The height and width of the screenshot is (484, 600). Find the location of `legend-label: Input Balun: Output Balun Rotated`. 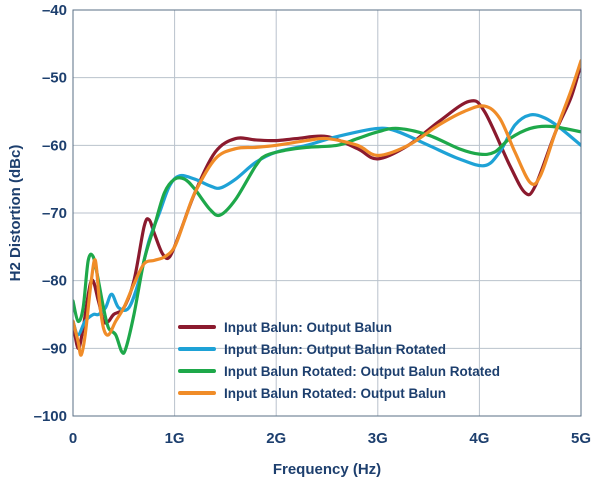

legend-label: Input Balun: Output Balun Rotated is located at coordinates (335, 349).